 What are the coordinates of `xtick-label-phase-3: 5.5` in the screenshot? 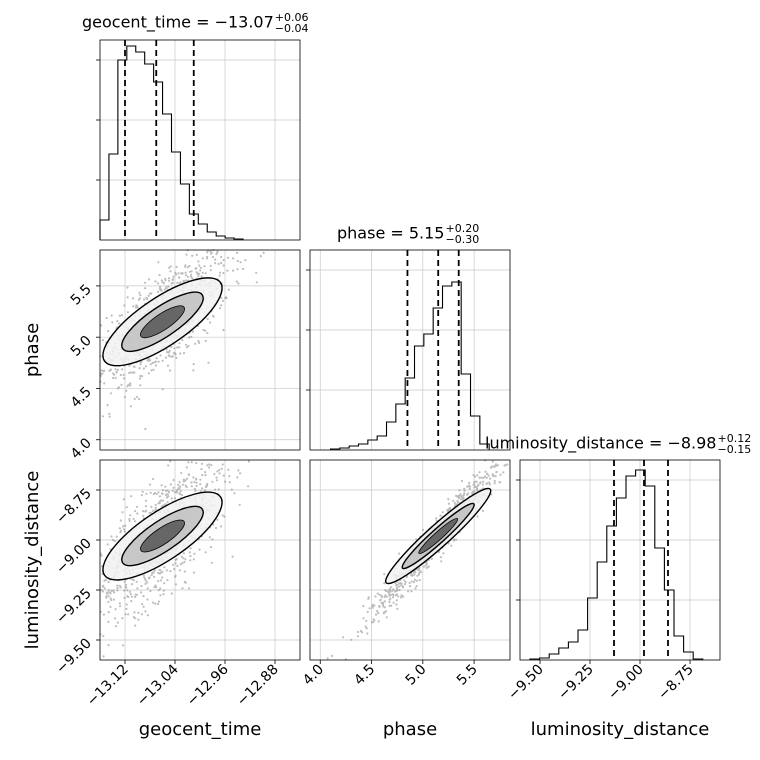 It's located at (467, 675).